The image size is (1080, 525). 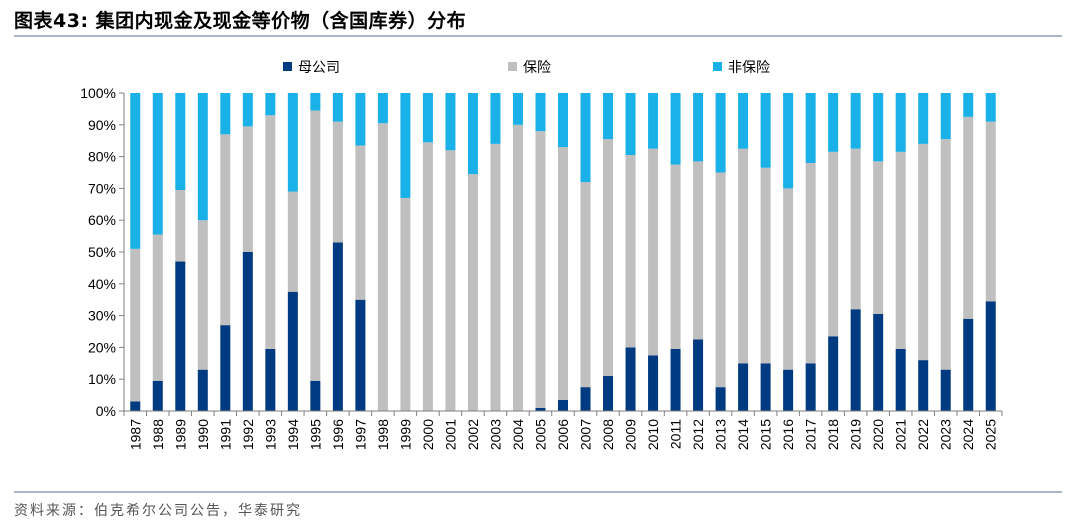 I want to click on x-tick-label: 2017, so click(x=811, y=434).